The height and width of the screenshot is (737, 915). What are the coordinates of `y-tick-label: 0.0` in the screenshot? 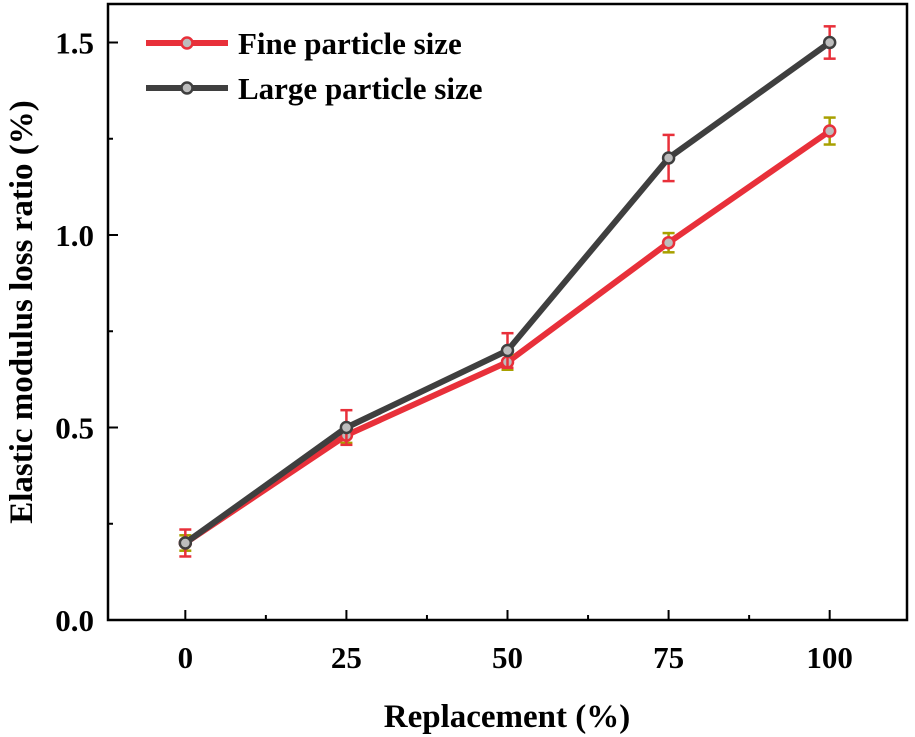 It's located at (74, 620).